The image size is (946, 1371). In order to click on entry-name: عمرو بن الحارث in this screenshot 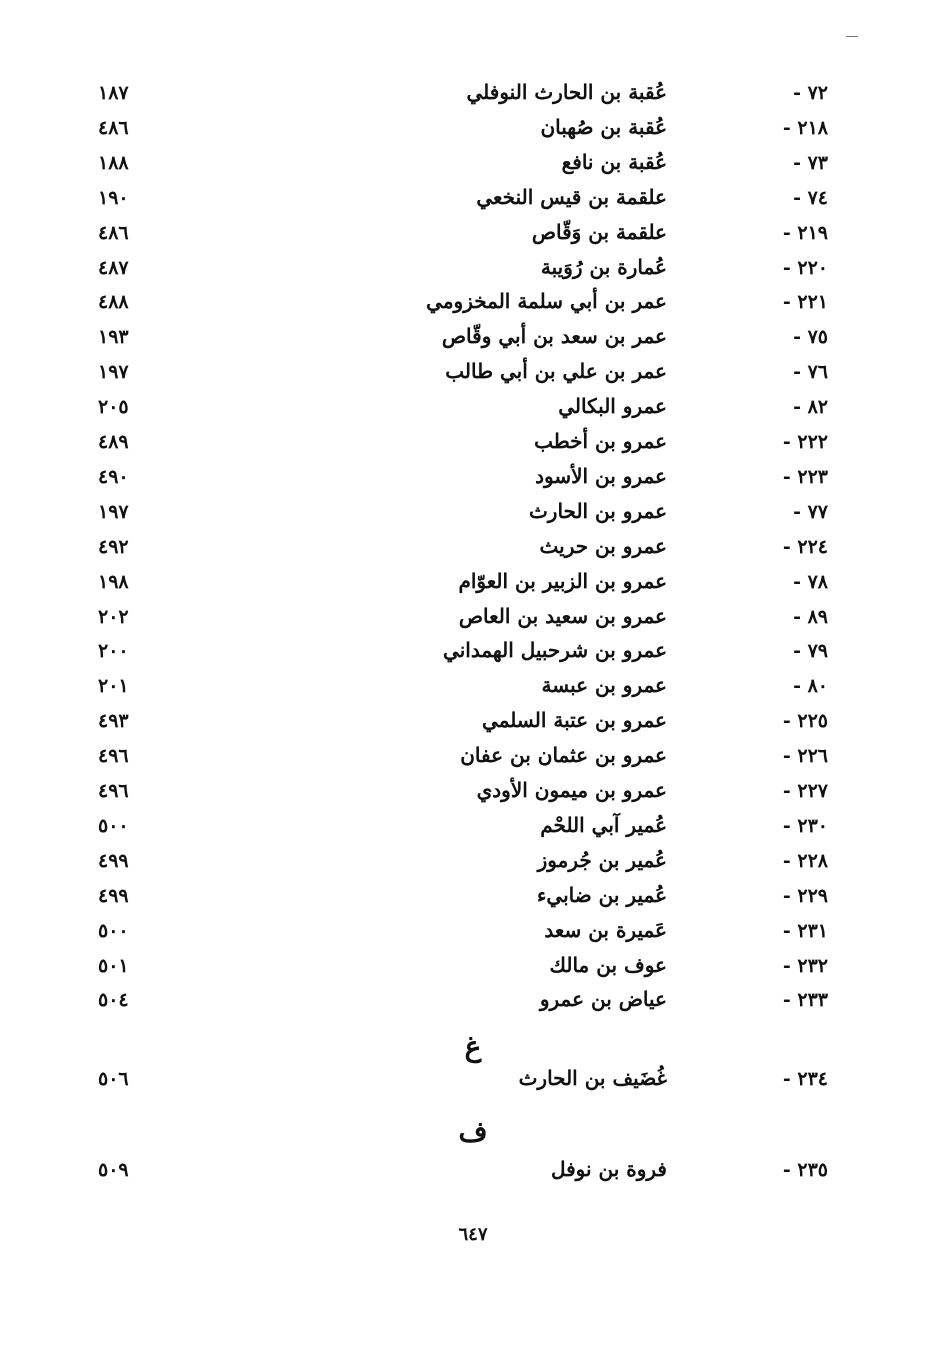, I will do `click(597, 510)`.